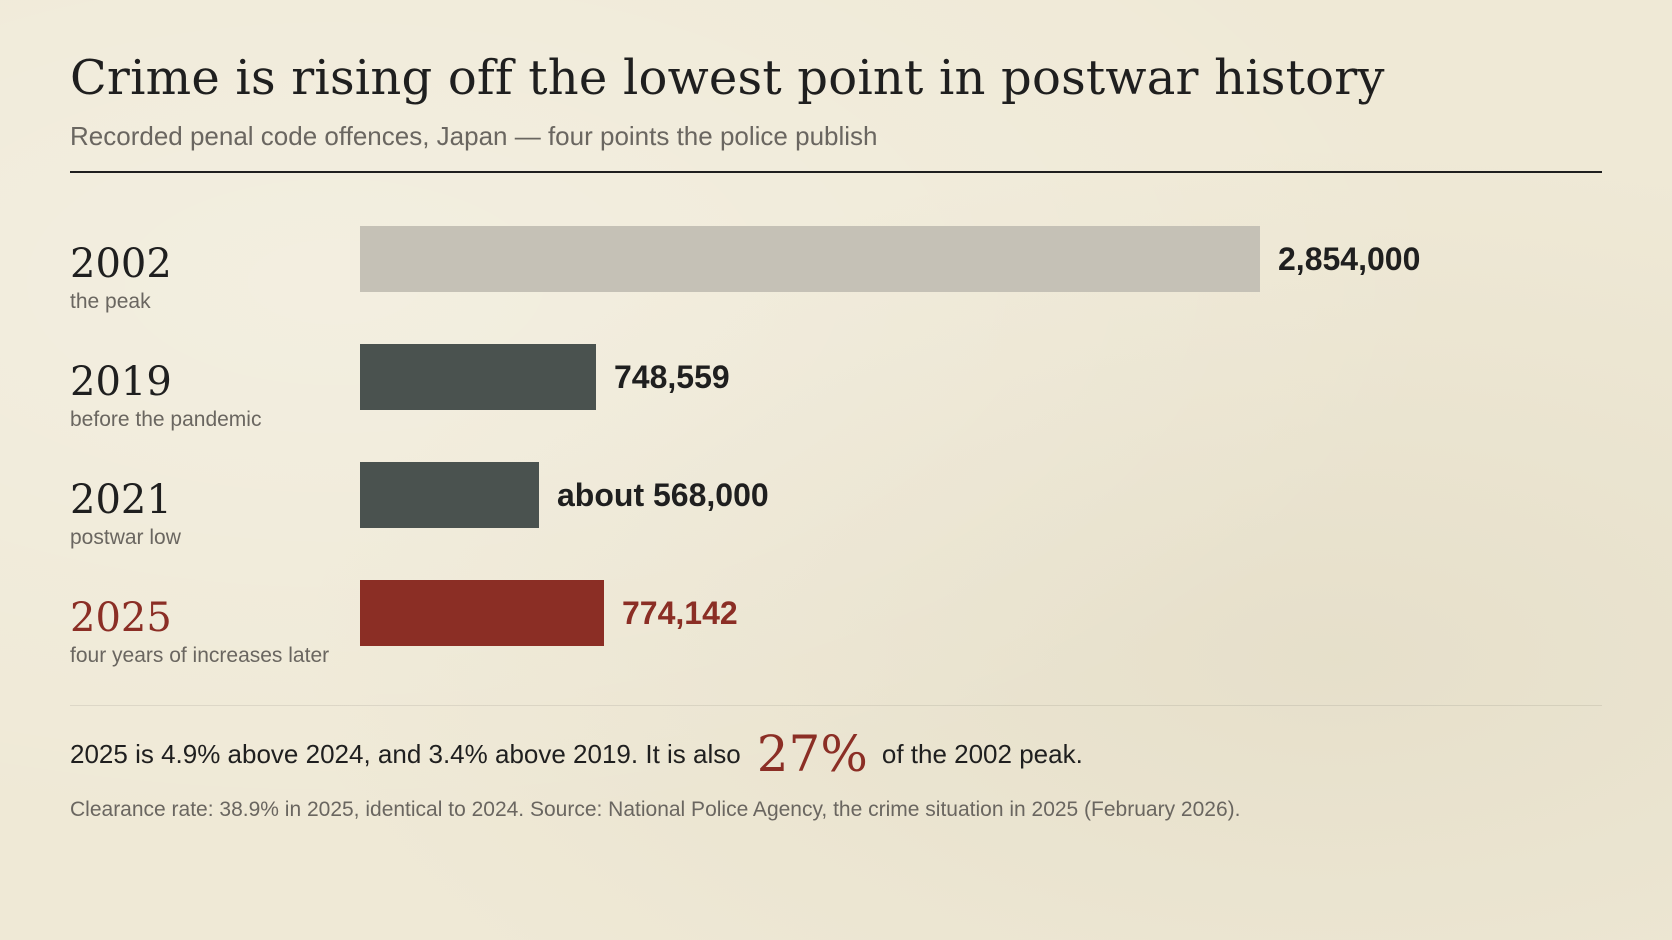  I want to click on value-label-2025: 774,142, so click(680, 613).